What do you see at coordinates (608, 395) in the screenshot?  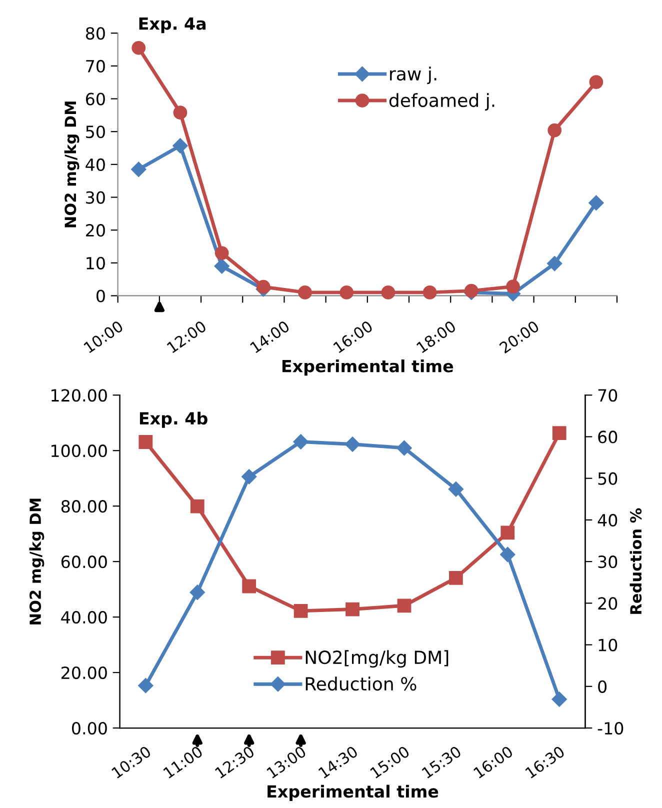 I see `y2-tick-label: 70` at bounding box center [608, 395].